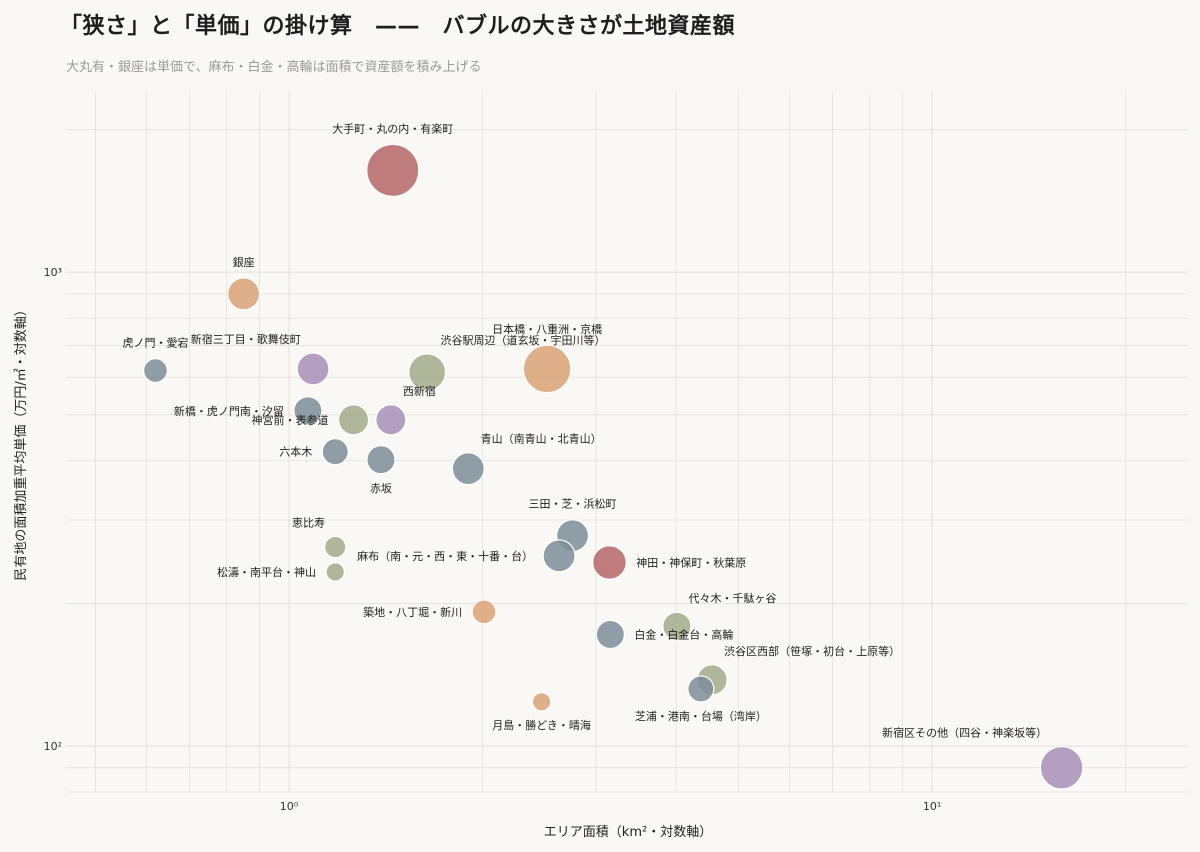 Image resolution: width=1200 pixels, height=852 pixels. What do you see at coordinates (541, 725) in the screenshot?
I see `bubble-label: 月島・勝どき・晴海` at bounding box center [541, 725].